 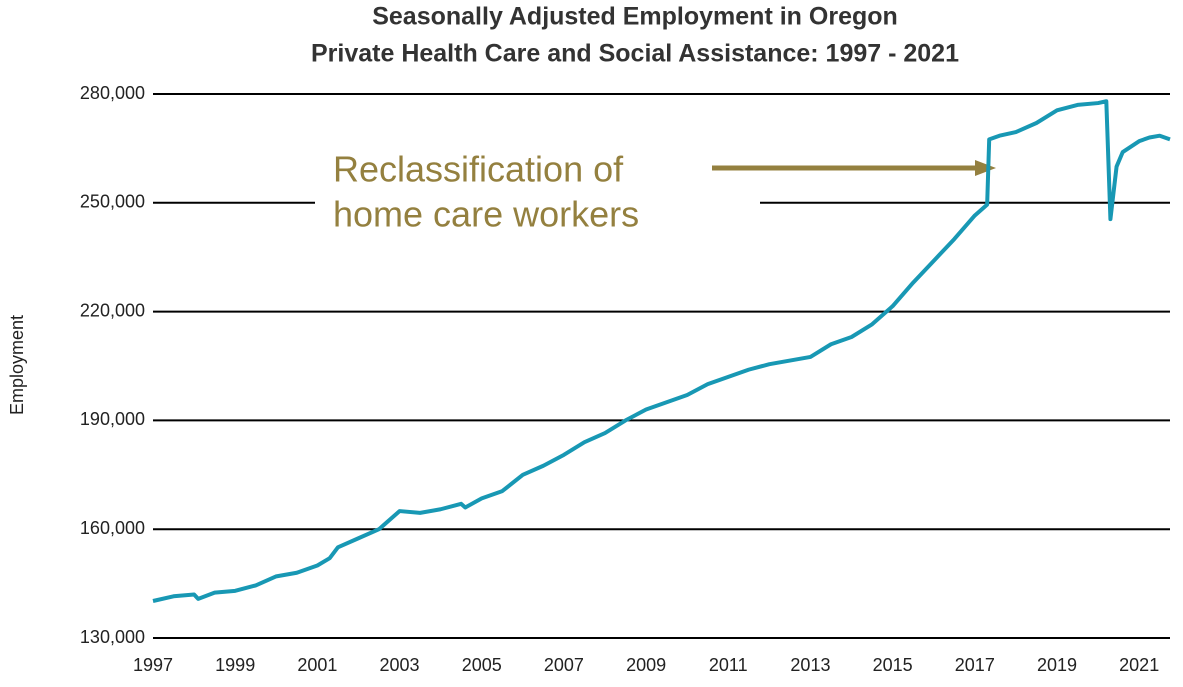 What do you see at coordinates (153, 665) in the screenshot?
I see `x-tick-label: 1997` at bounding box center [153, 665].